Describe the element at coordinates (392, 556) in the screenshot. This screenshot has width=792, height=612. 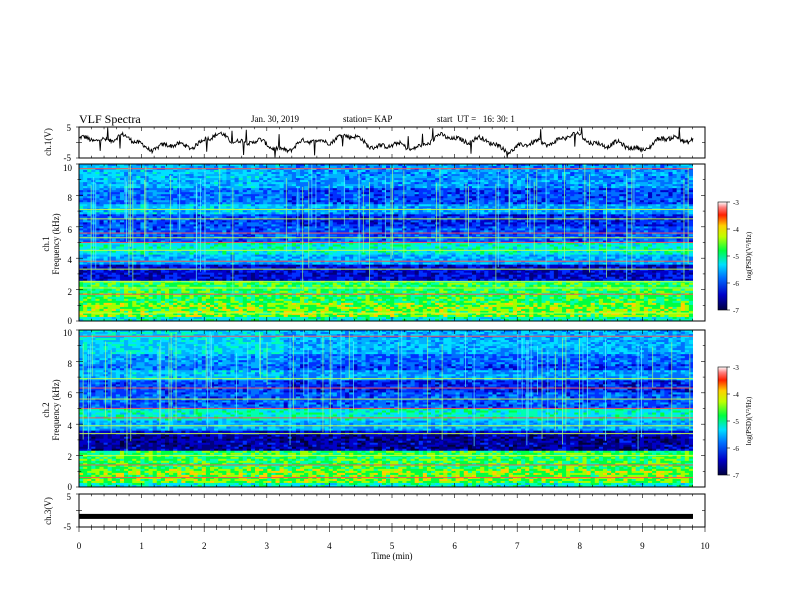
I see `time-axis-label: Time (min)` at that location.